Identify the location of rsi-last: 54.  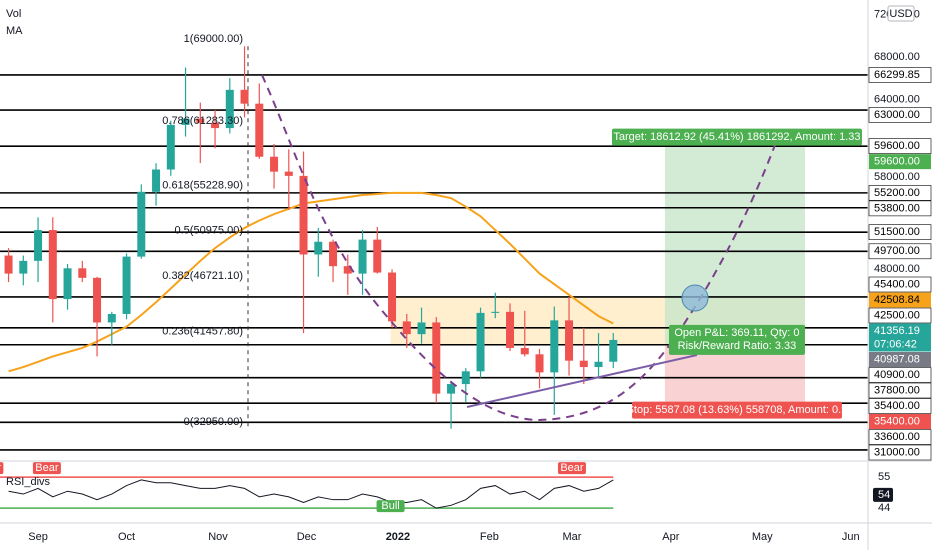
(884, 495).